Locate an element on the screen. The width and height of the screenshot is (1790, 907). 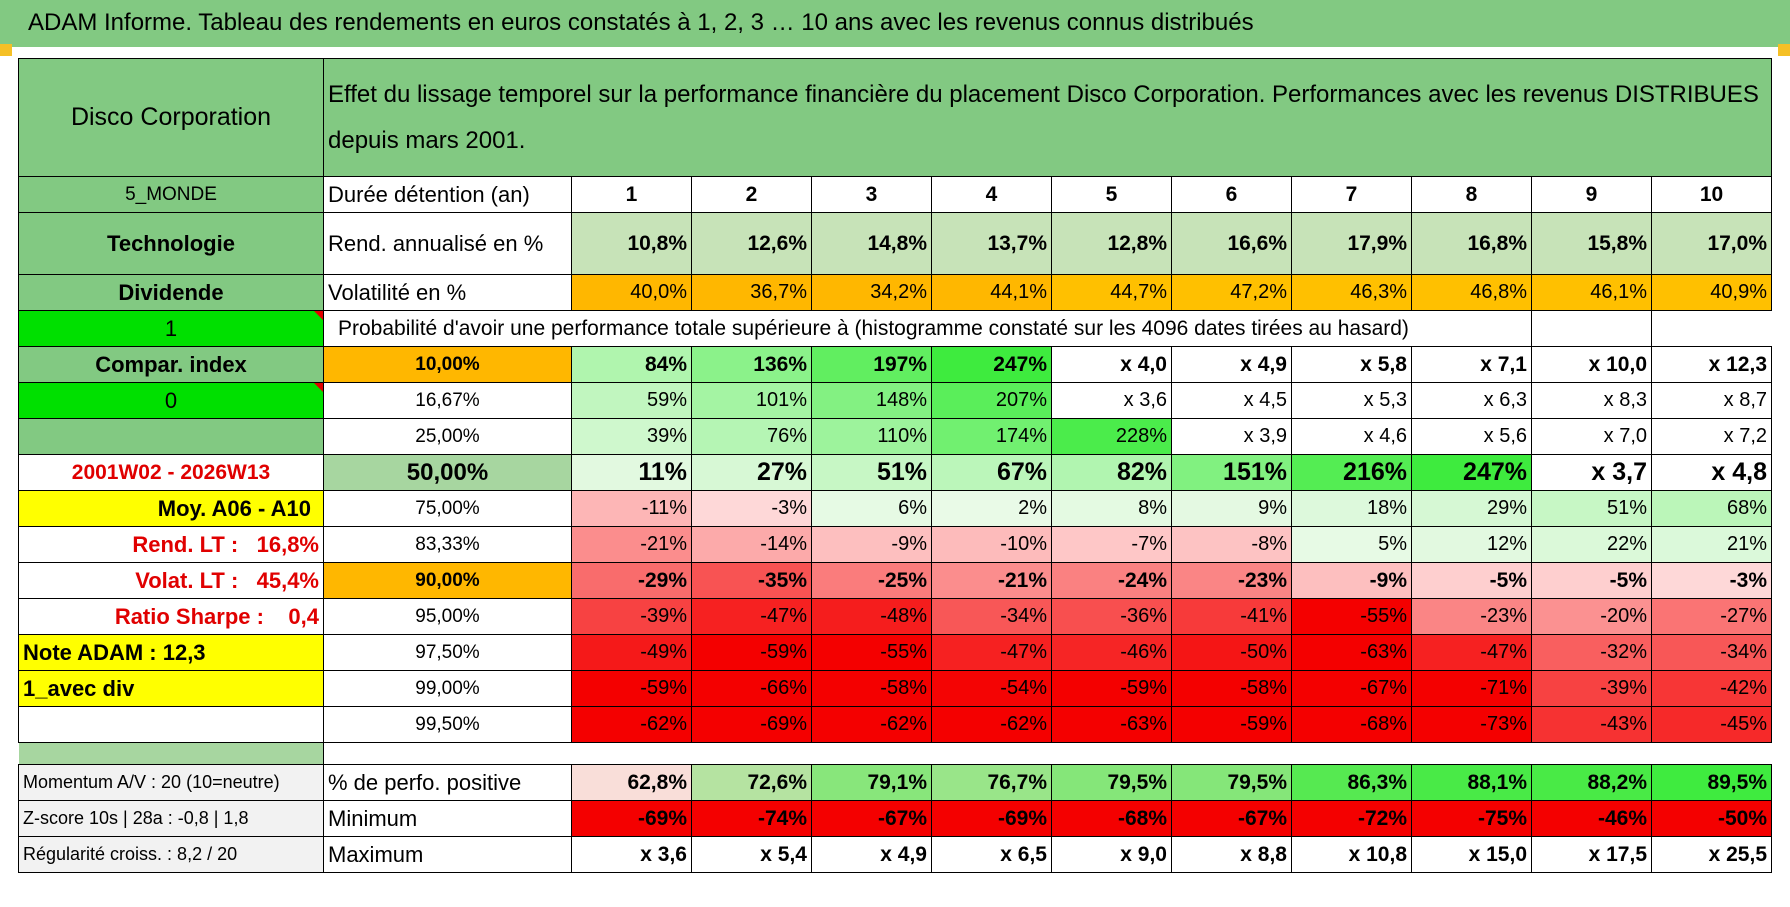
vol-cell: 46,3% is located at coordinates (1351, 292).